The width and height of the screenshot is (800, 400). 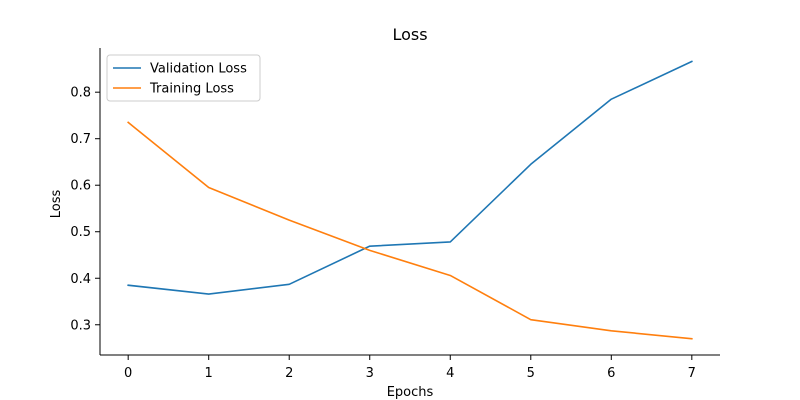 What do you see at coordinates (289, 373) in the screenshot?
I see `x-tick-label: 2` at bounding box center [289, 373].